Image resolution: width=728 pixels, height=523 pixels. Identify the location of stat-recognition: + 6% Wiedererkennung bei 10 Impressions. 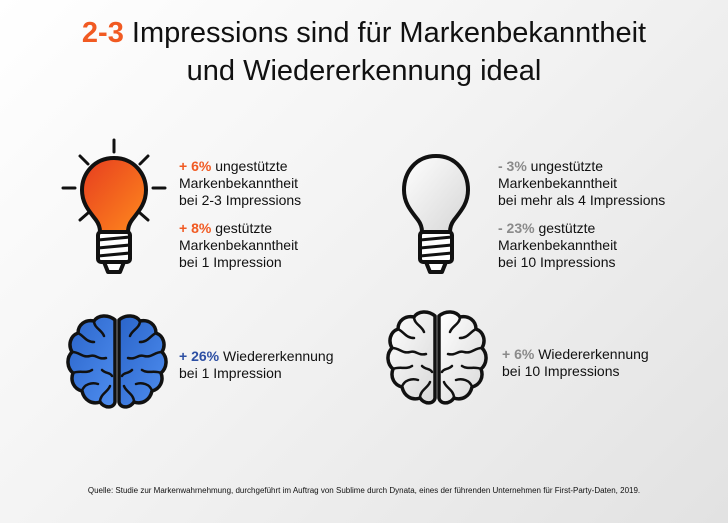
(575, 363).